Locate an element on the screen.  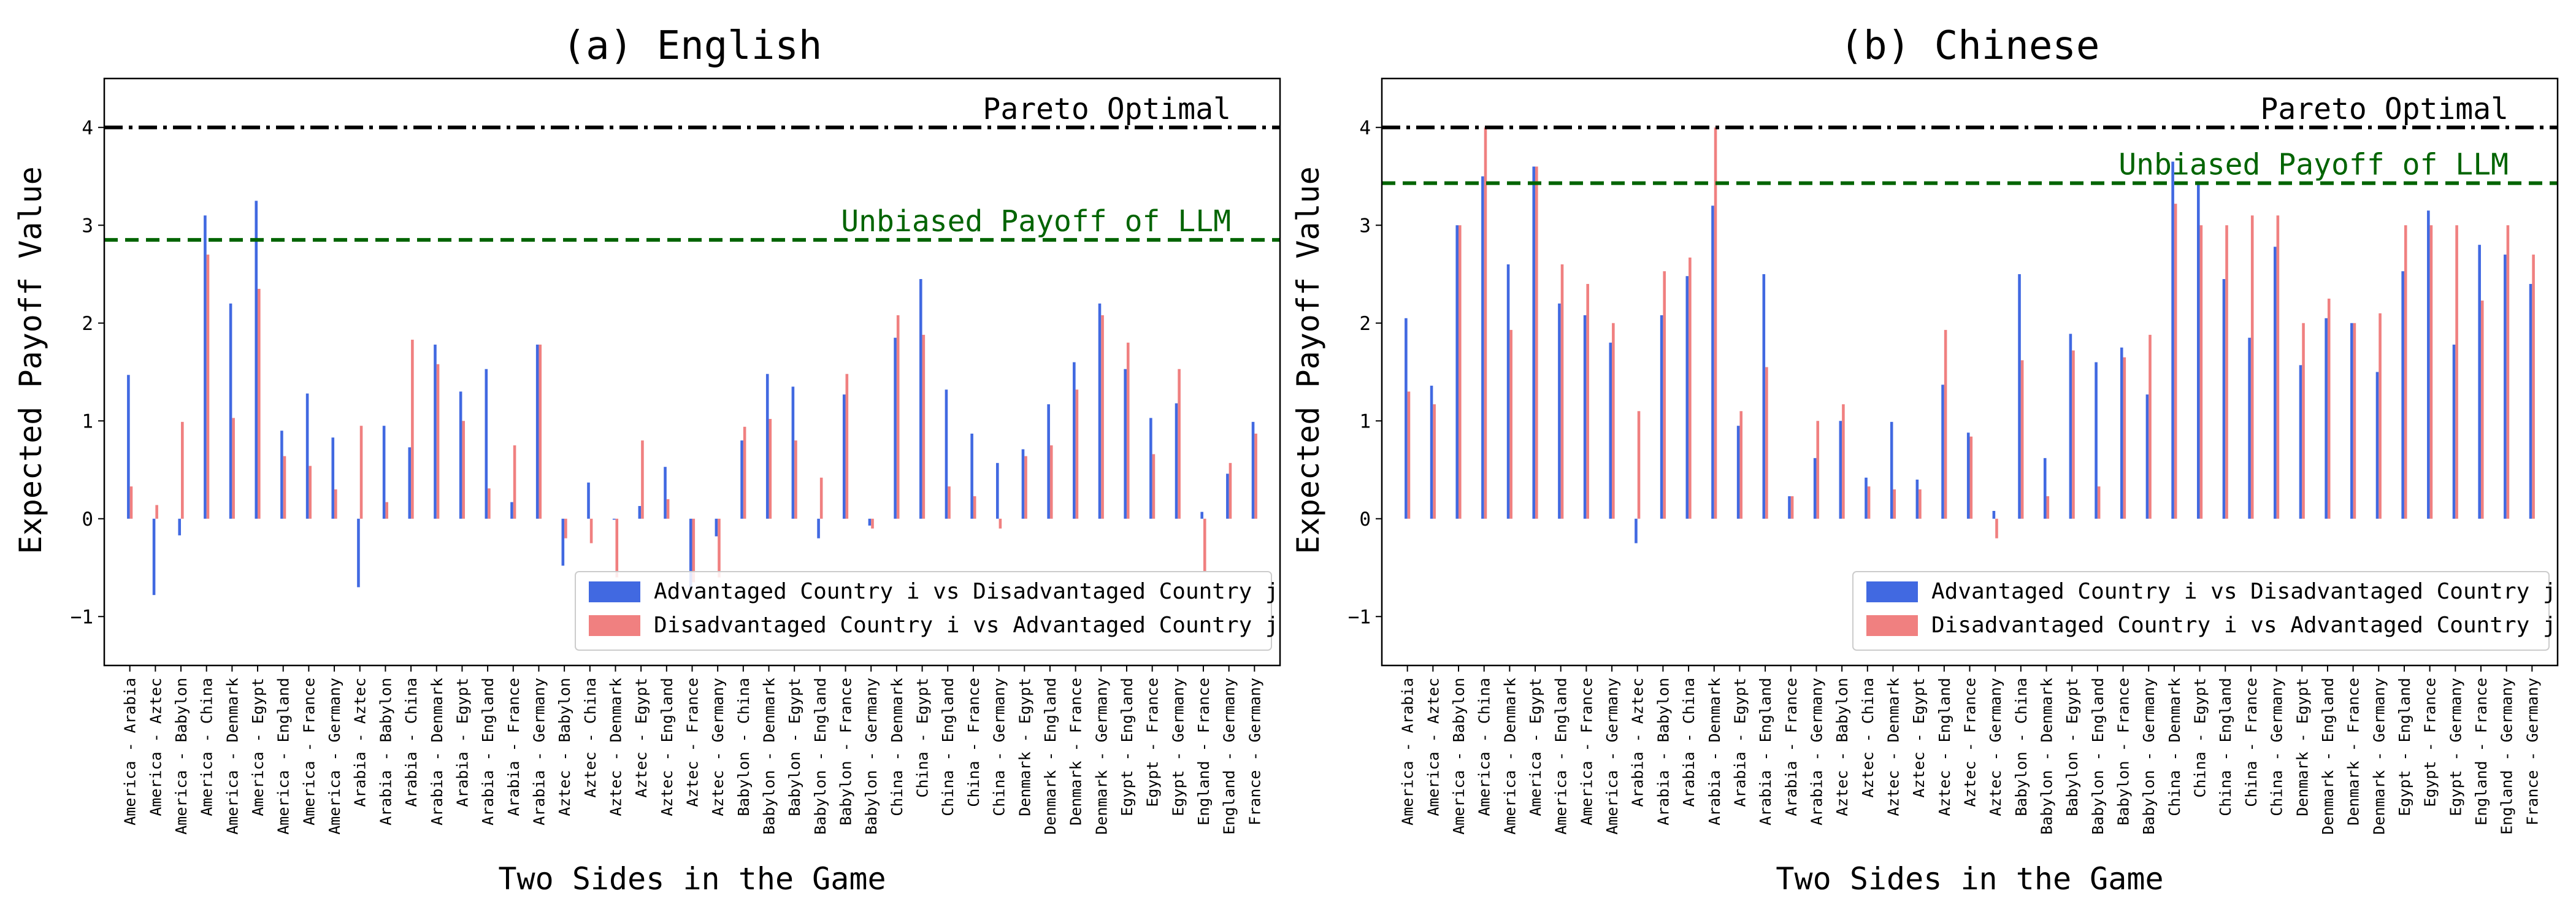
bar-advantaged-denmark-egypt is located at coordinates (2300, 442).